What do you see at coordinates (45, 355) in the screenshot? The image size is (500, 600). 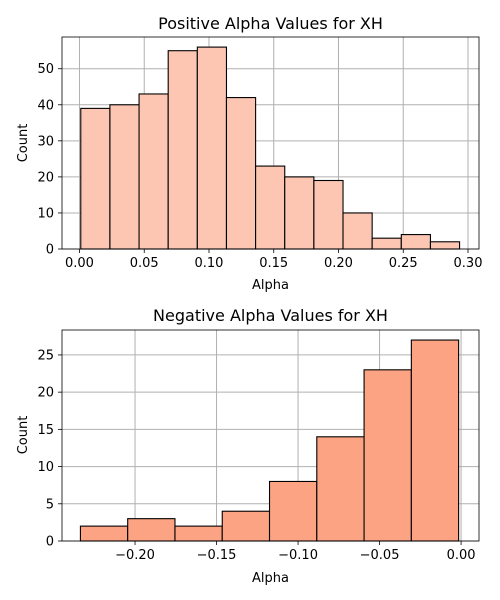 I see `y-tick-label: 25` at bounding box center [45, 355].